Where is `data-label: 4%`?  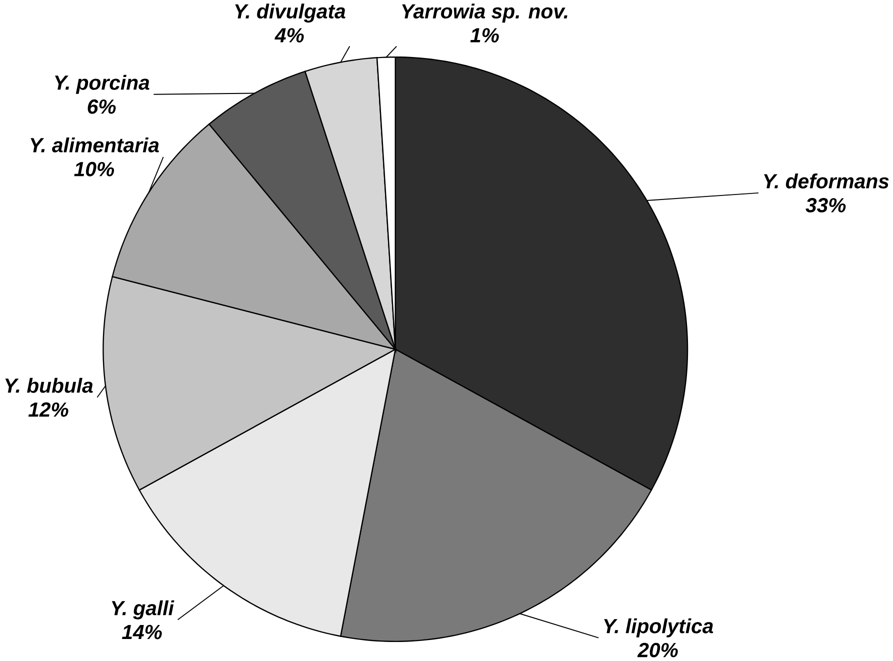
data-label: 4% is located at coordinates (289, 35).